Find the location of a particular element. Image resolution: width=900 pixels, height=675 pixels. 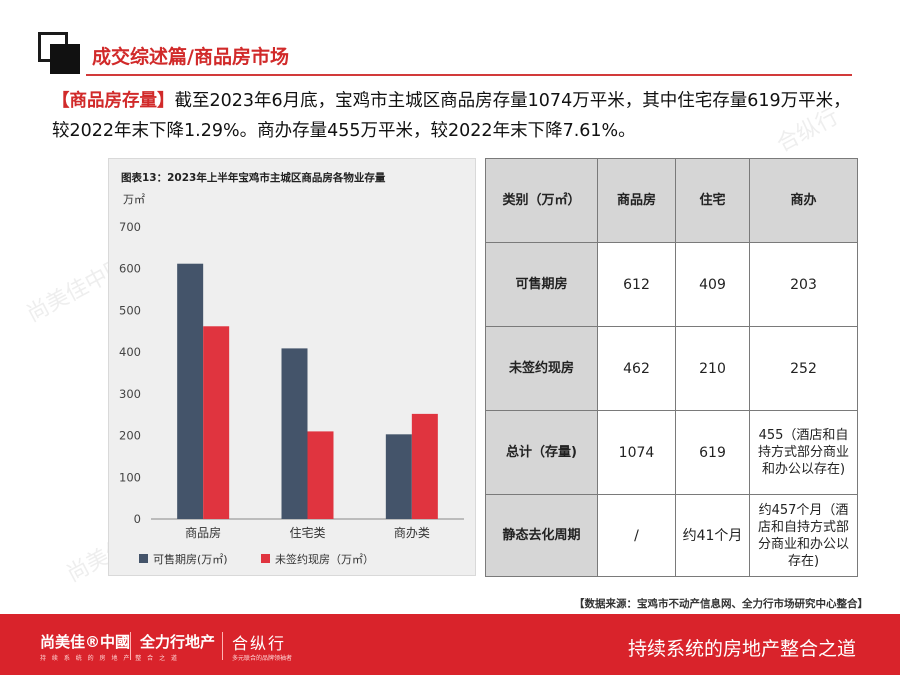

table-header-cell: 类别（万㎡） is located at coordinates (541, 200).